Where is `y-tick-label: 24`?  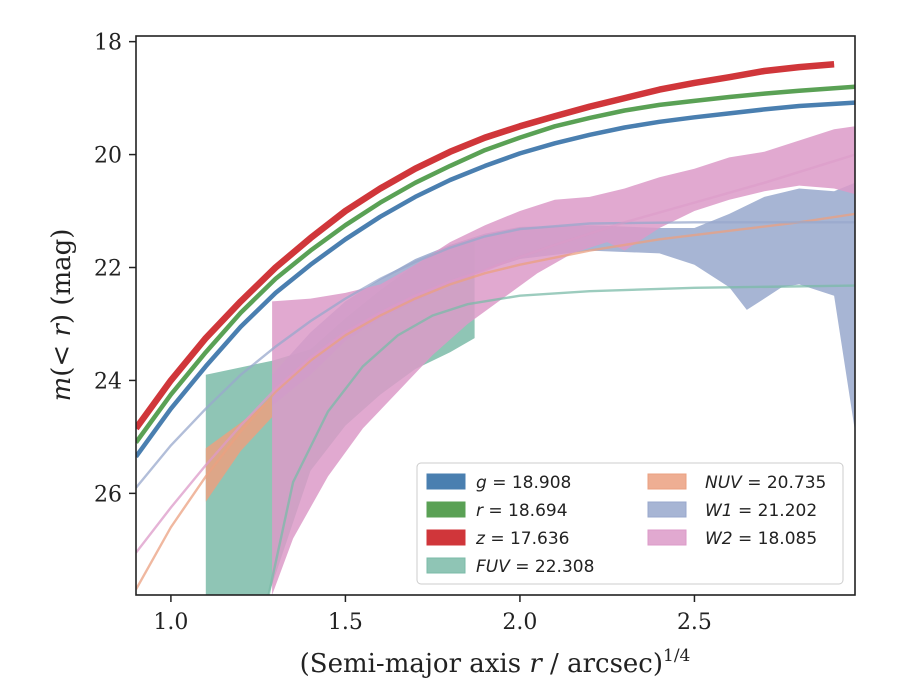 y-tick-label: 24 is located at coordinates (108, 381).